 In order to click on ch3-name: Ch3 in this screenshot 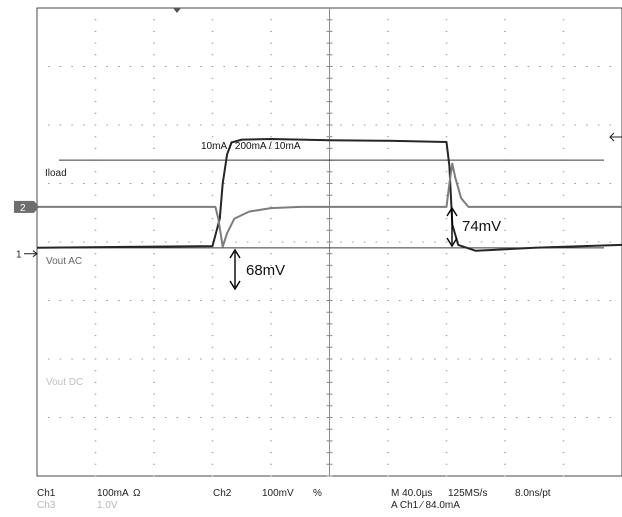, I will do `click(46, 505)`.